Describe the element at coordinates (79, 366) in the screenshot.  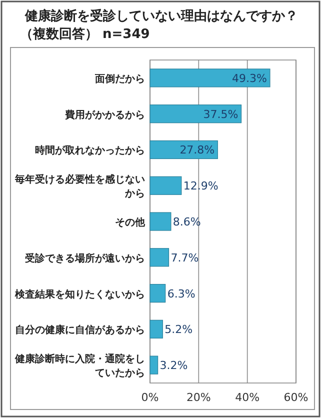
I see `y-tick-label: 健康診断時に入院・通院をしていたから` at that location.